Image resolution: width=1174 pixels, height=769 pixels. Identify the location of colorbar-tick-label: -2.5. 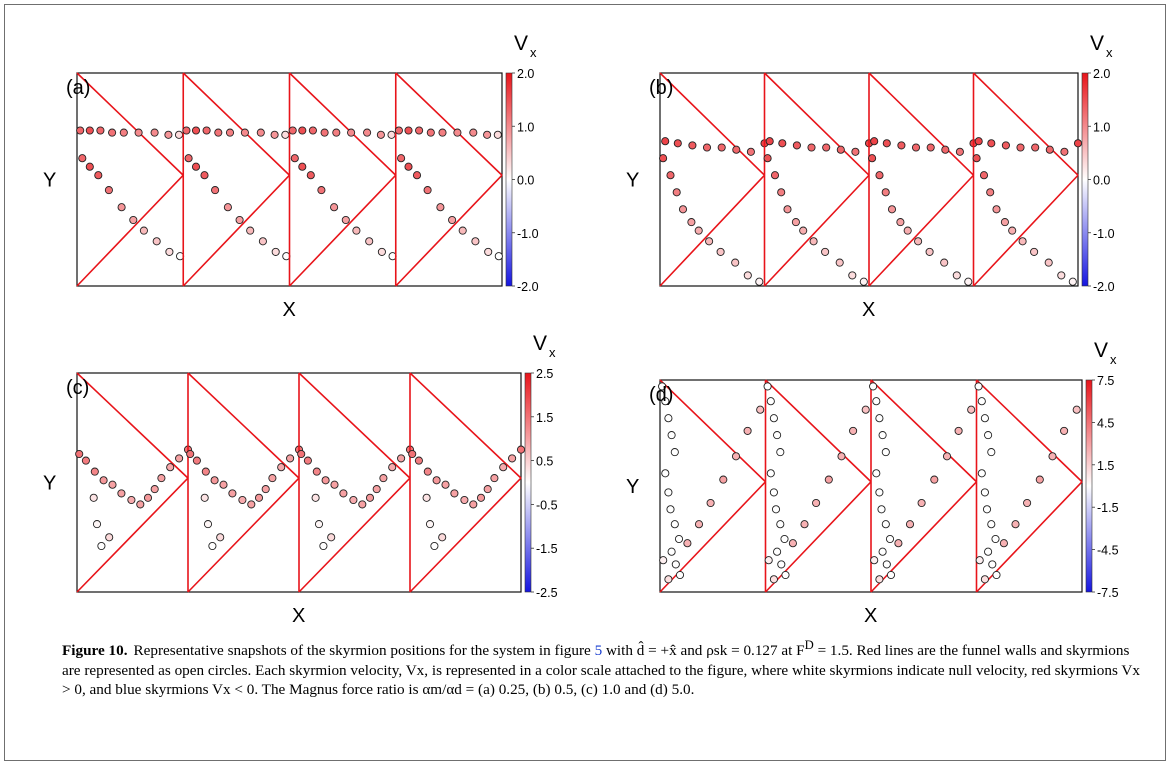
(547, 593).